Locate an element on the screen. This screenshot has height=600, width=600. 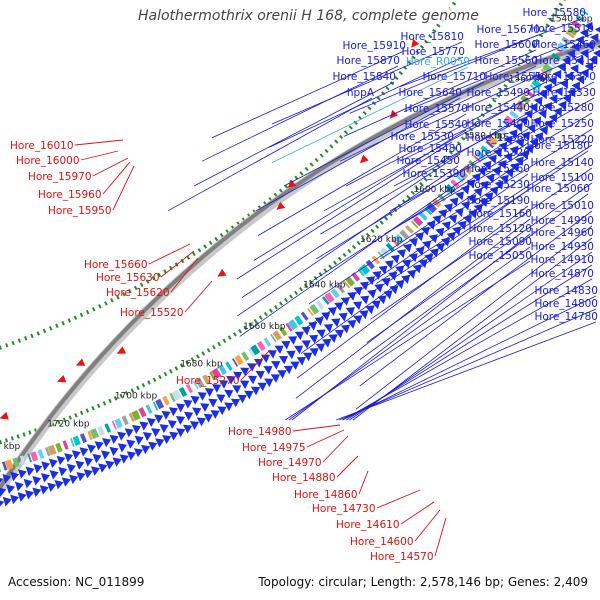
forward-gene-label: Hore_15230 is located at coordinates (498, 185).